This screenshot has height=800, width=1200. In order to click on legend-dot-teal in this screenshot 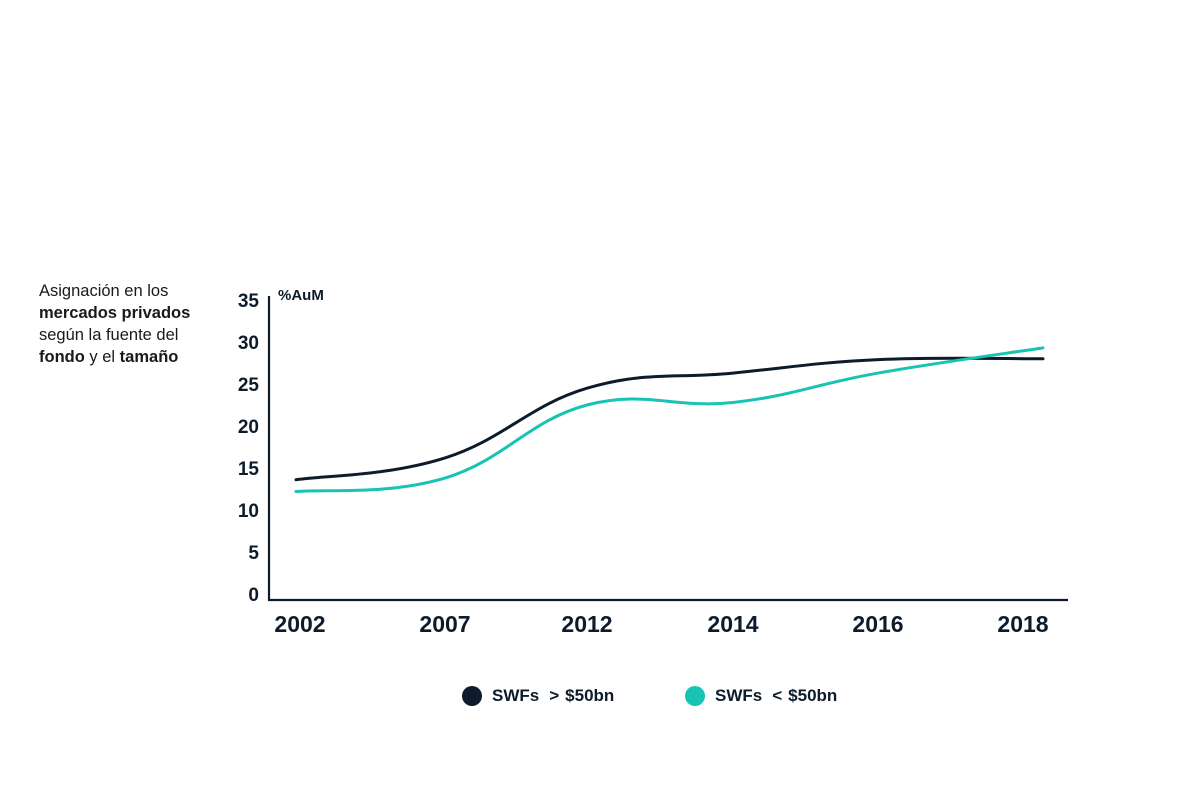, I will do `click(695, 696)`.